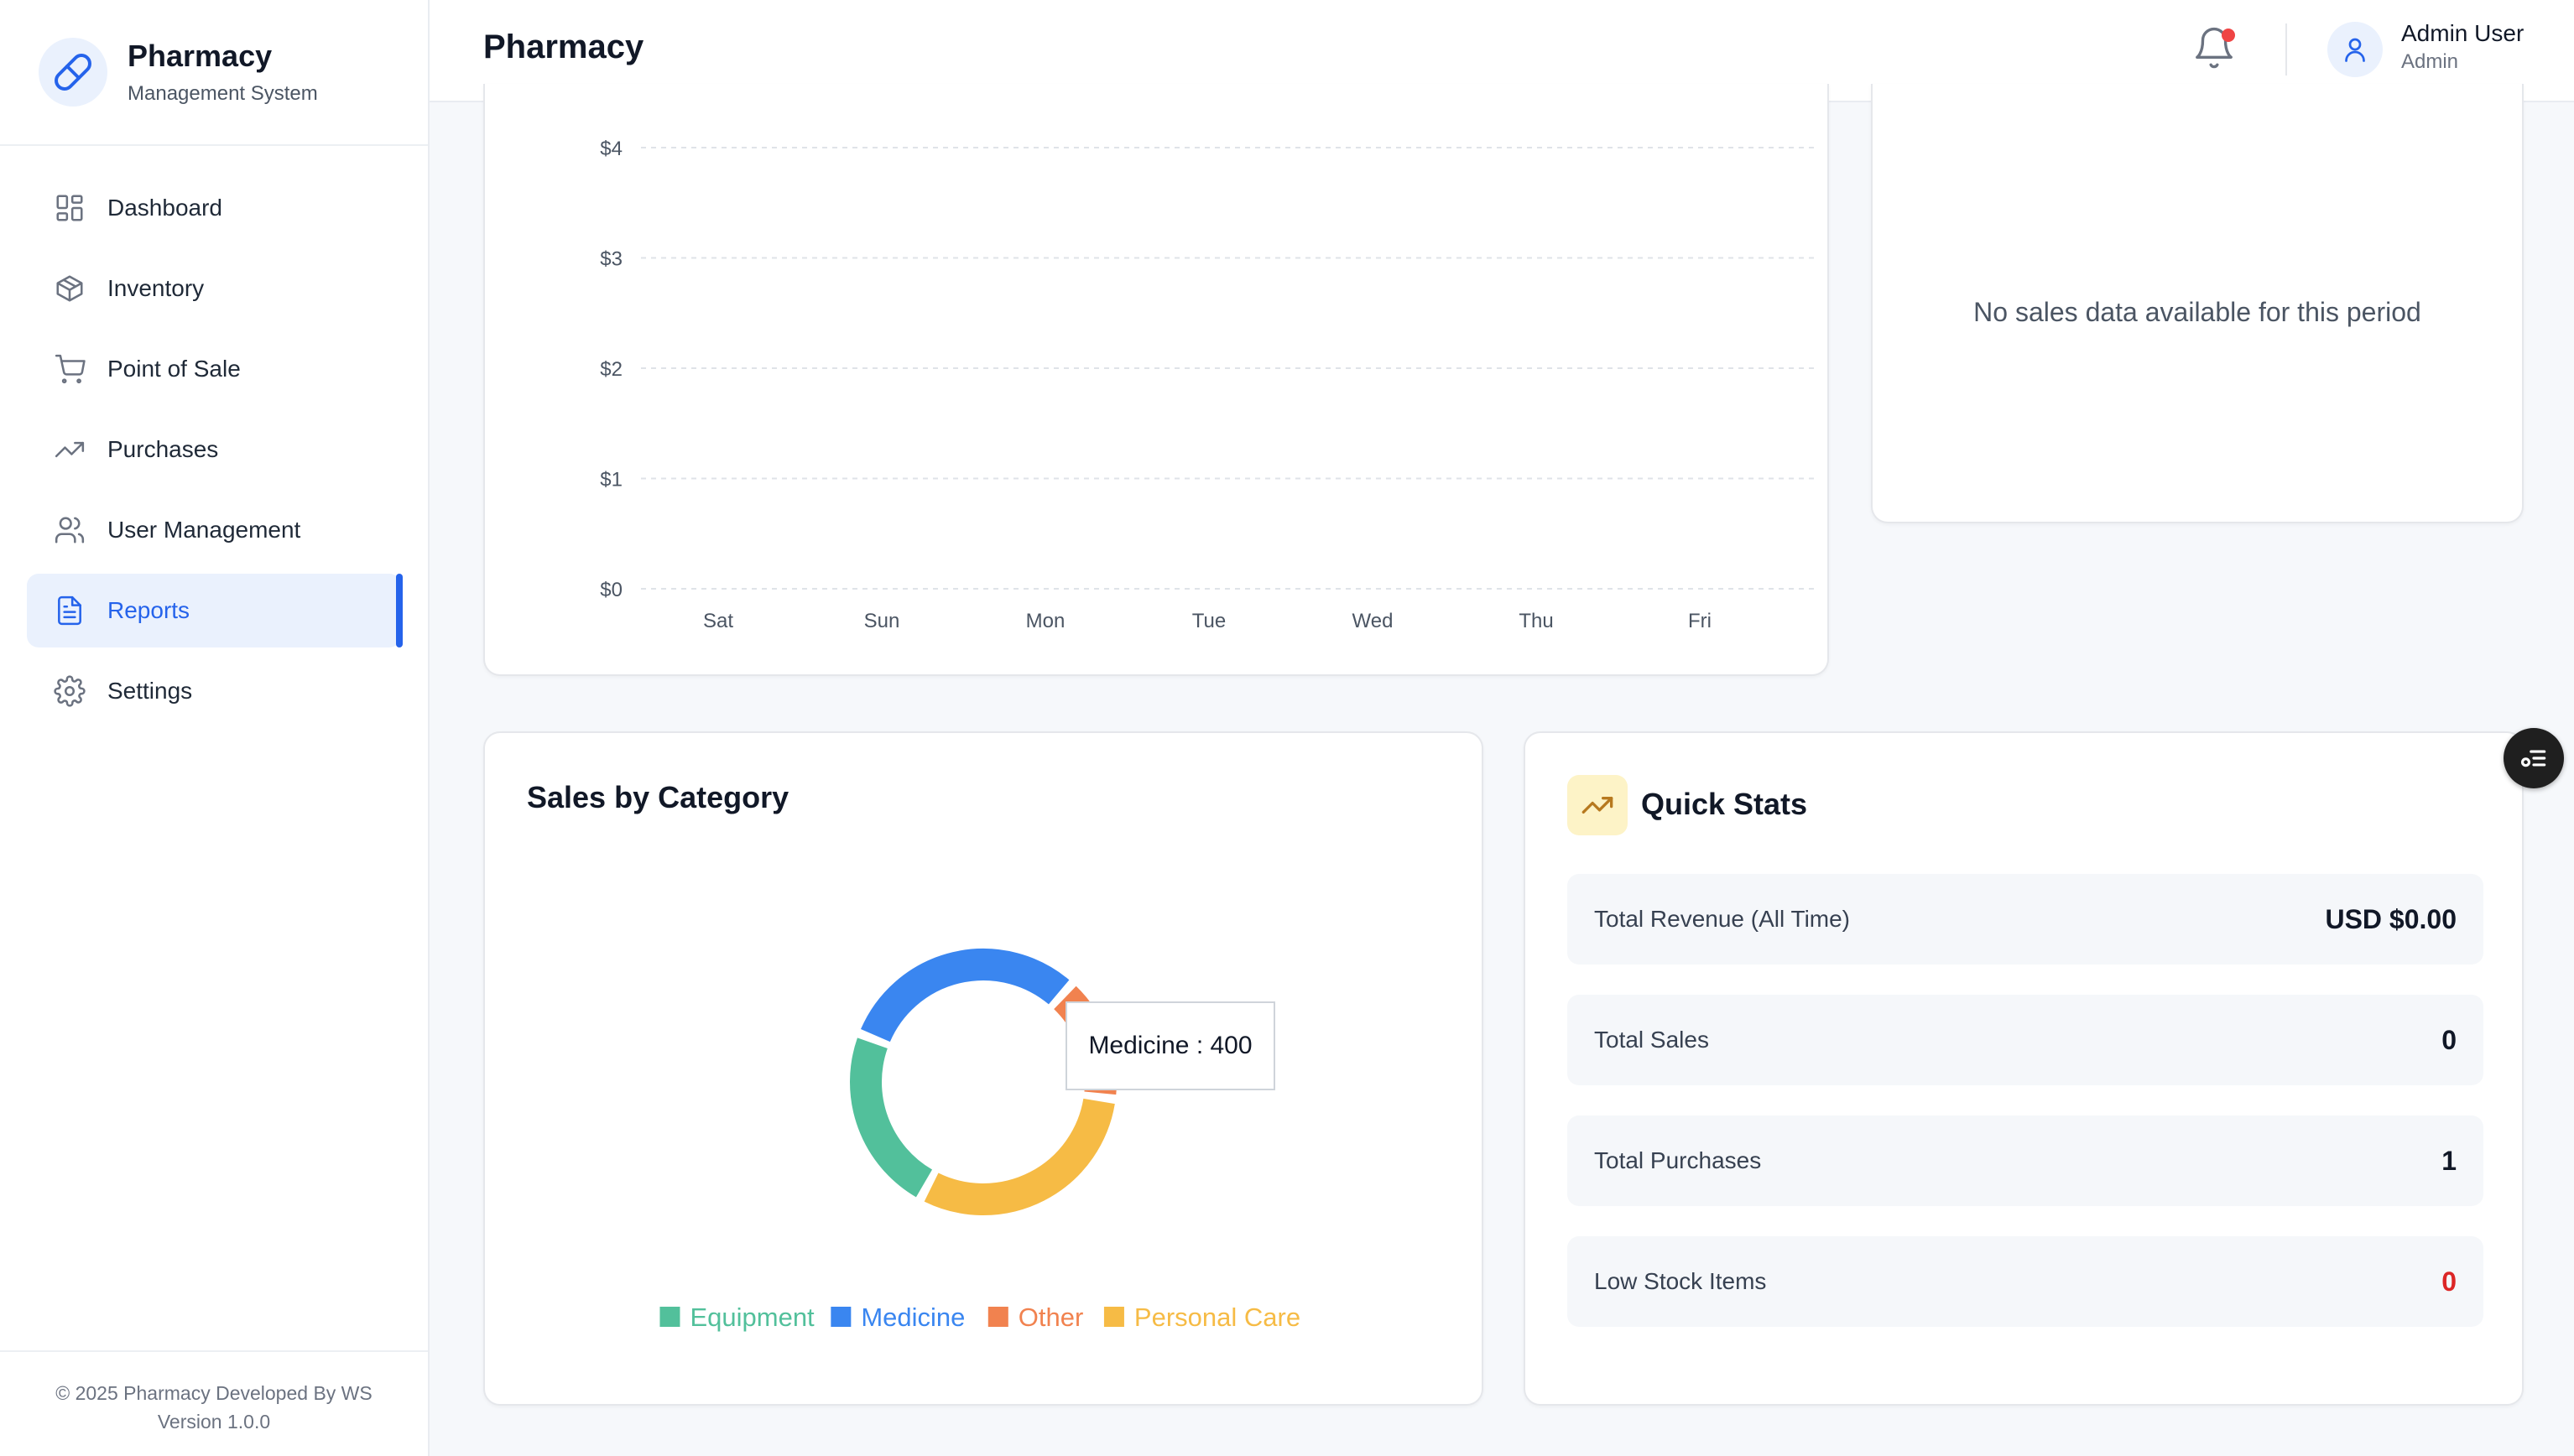 Image resolution: width=2574 pixels, height=1456 pixels. I want to click on y-tick-label: $3, so click(611, 259).